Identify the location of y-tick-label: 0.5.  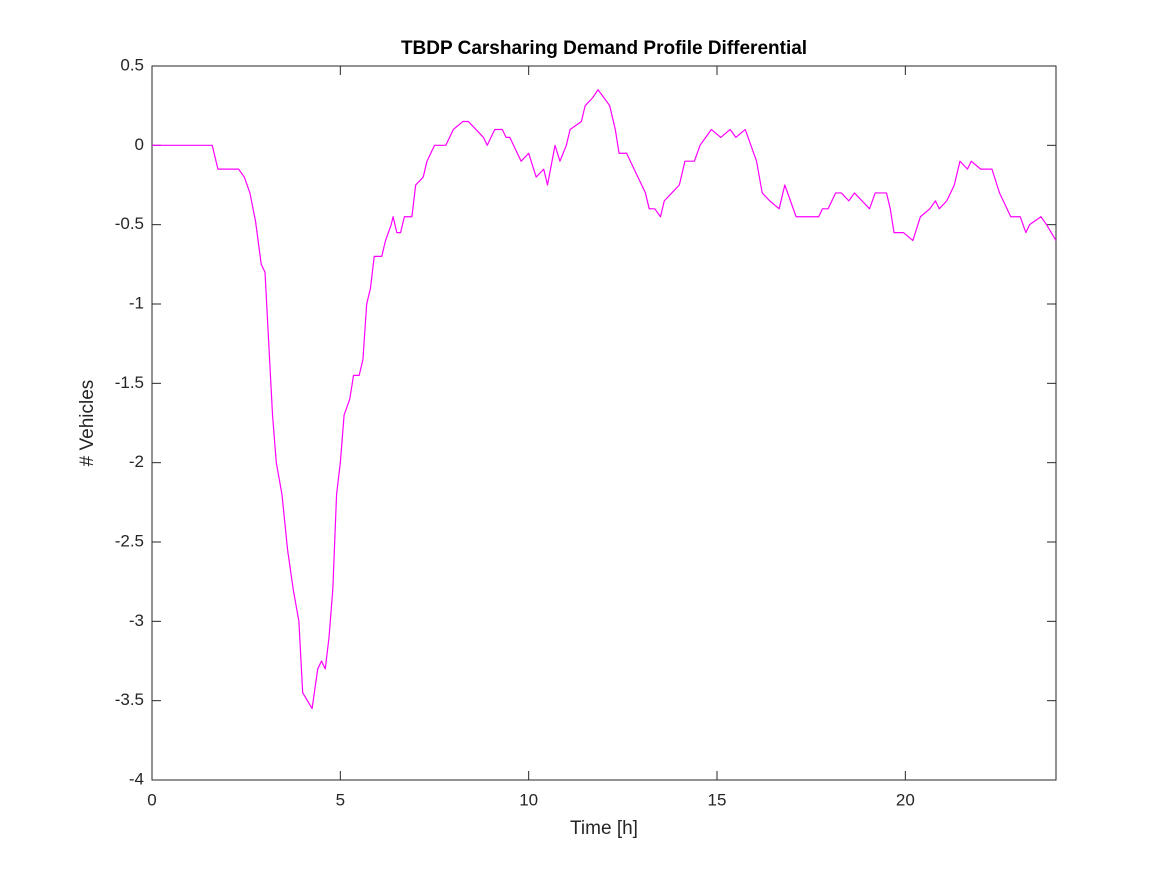
(132, 64).